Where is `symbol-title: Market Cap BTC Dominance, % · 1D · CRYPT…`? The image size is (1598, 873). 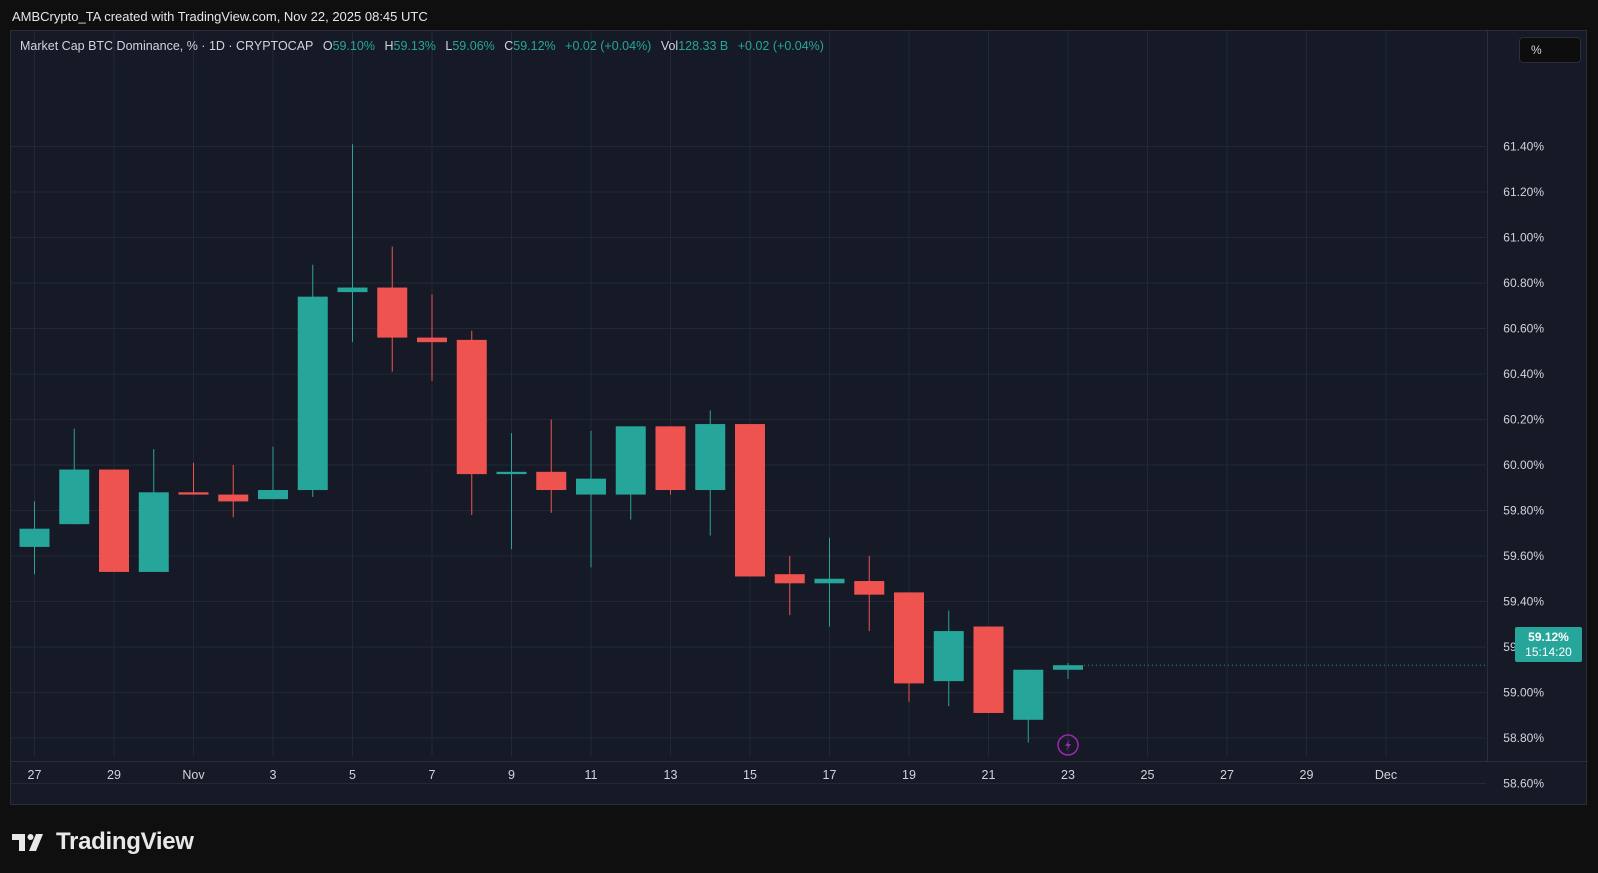
symbol-title: Market Cap BTC Dominance, % · 1D · CRYPT… is located at coordinates (167, 46).